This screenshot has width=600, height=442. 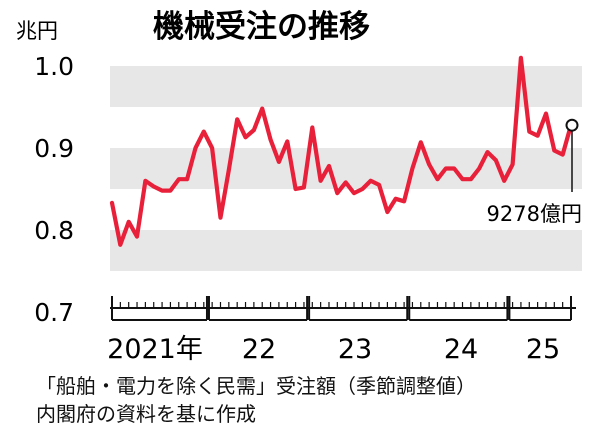 What do you see at coordinates (355, 349) in the screenshot?
I see `x-tick-label: 23` at bounding box center [355, 349].